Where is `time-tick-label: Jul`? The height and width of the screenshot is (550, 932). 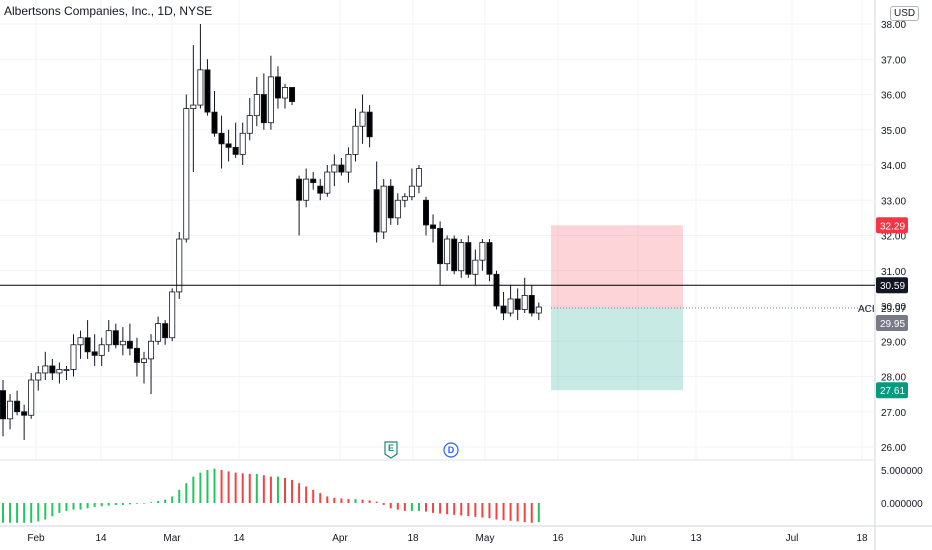 time-tick-label: Jul is located at coordinates (792, 538).